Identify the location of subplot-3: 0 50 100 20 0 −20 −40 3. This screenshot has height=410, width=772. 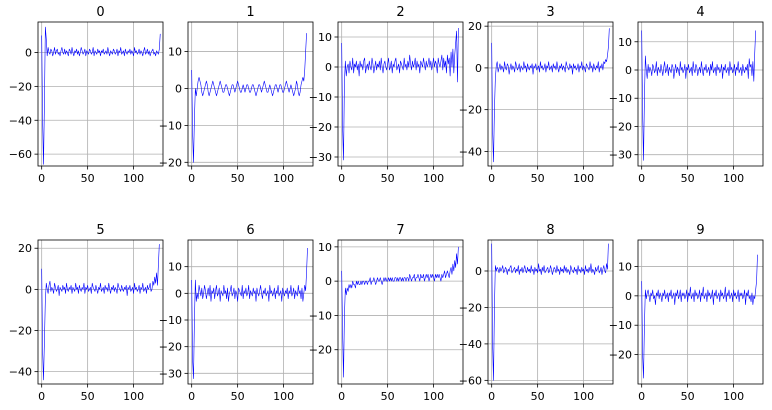
(536, 95).